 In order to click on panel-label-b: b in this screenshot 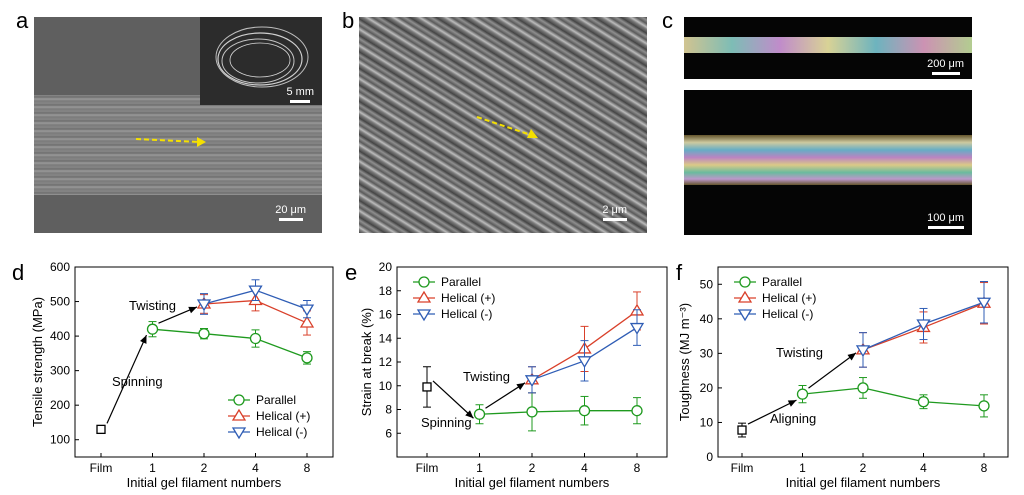, I will do `click(348, 20)`.